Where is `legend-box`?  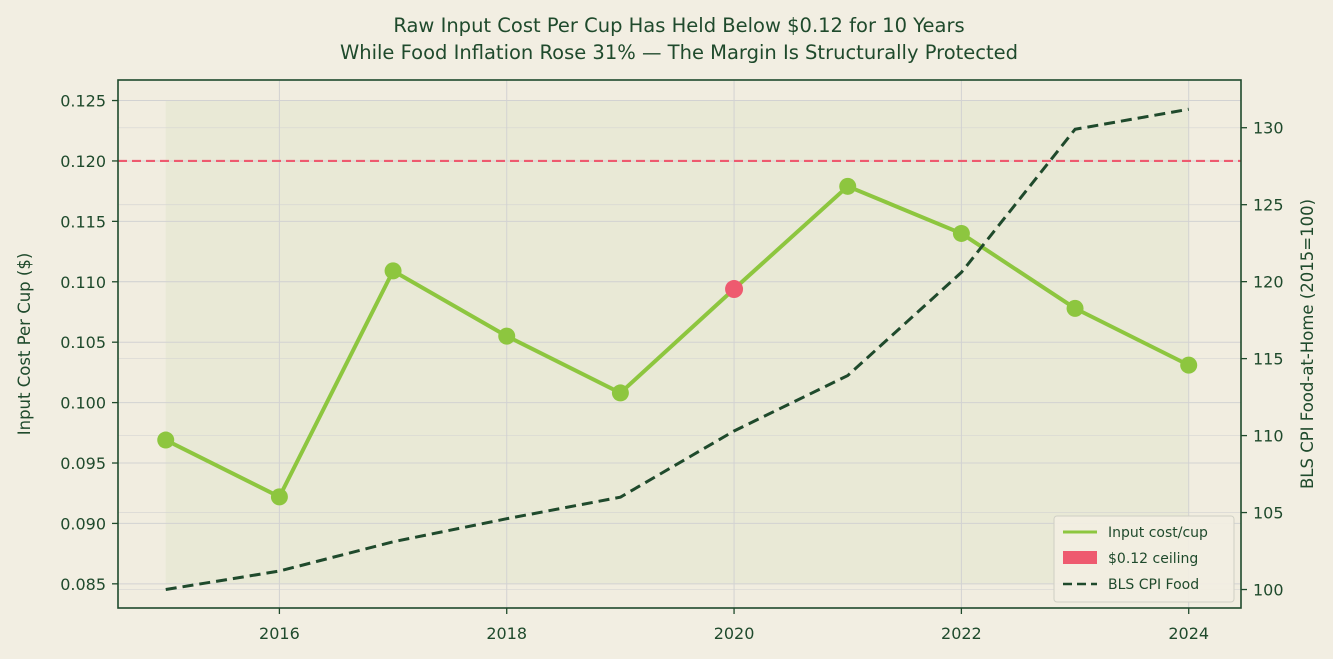 legend-box is located at coordinates (1144, 559).